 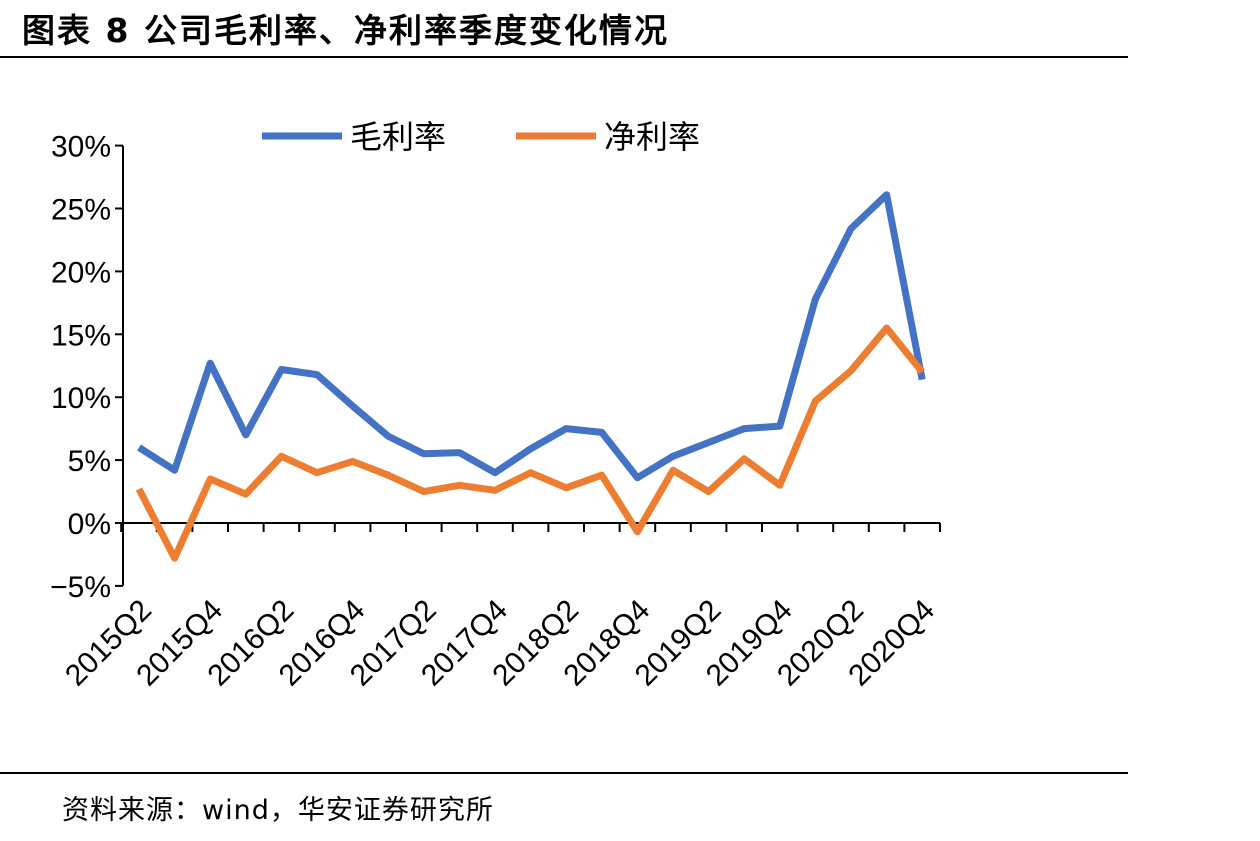 What do you see at coordinates (481, 137) in the screenshot?
I see `chart-legend: 毛利率 净利率` at bounding box center [481, 137].